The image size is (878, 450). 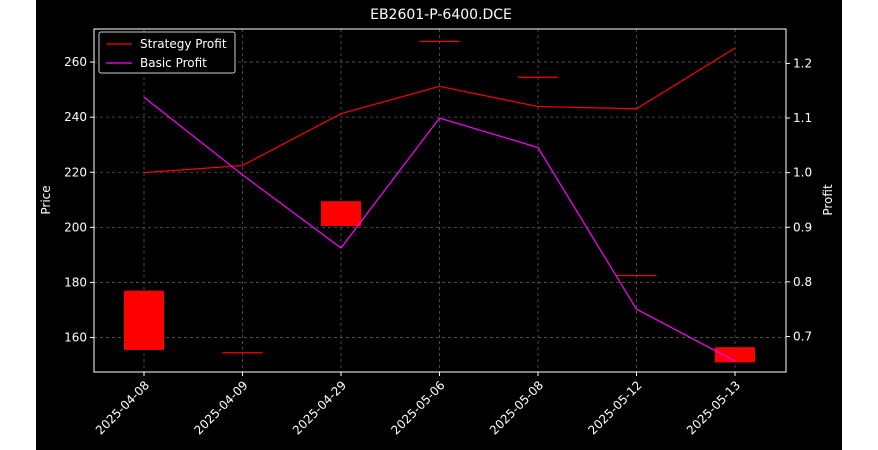 I want to click on x-tick-label: 2025-05-06, so click(x=417, y=407).